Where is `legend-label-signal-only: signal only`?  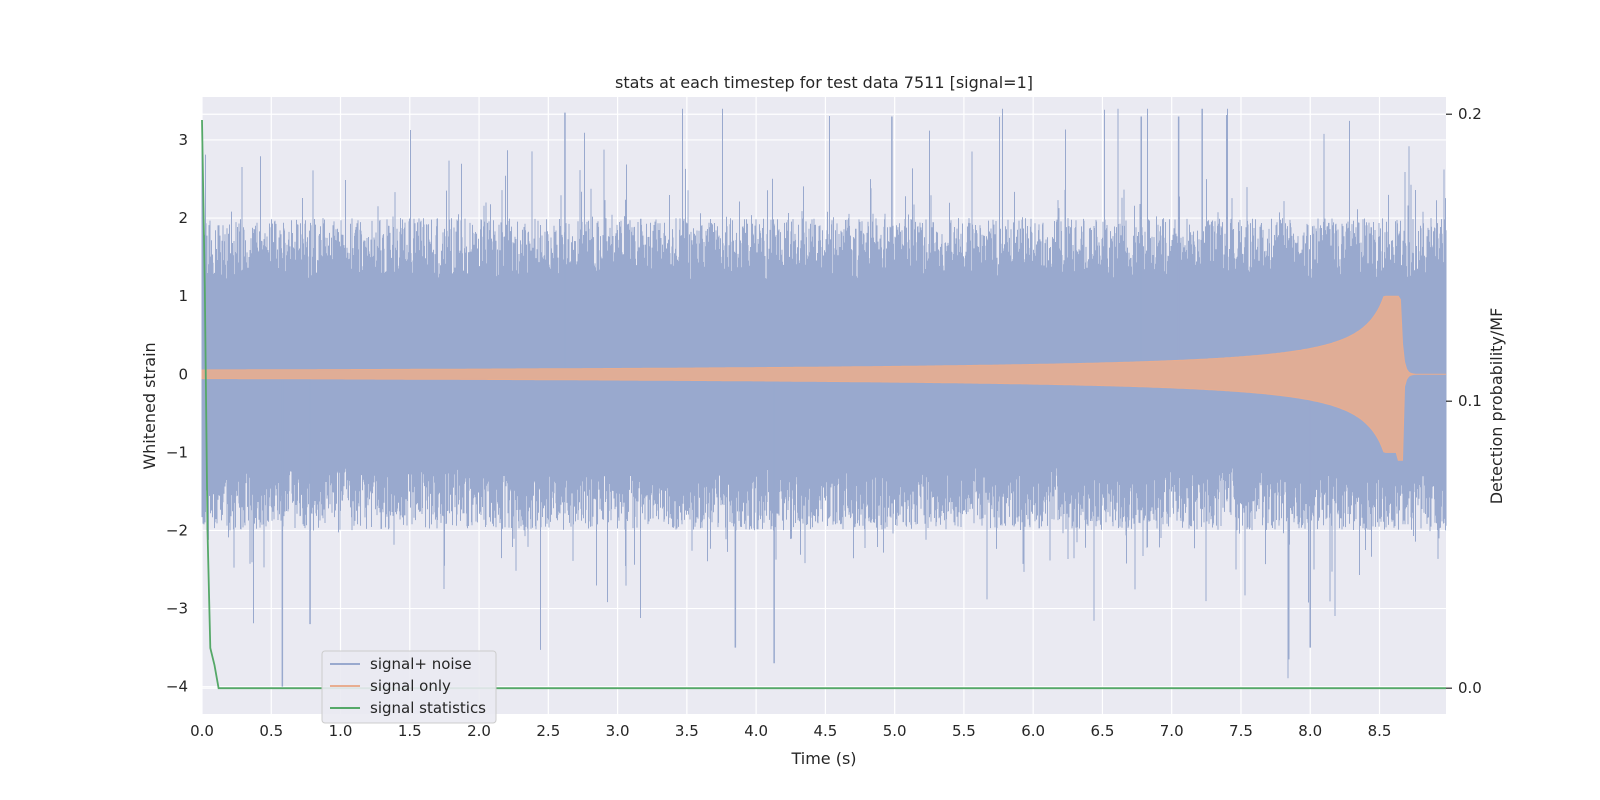
legend-label-signal-only: signal only is located at coordinates (410, 686).